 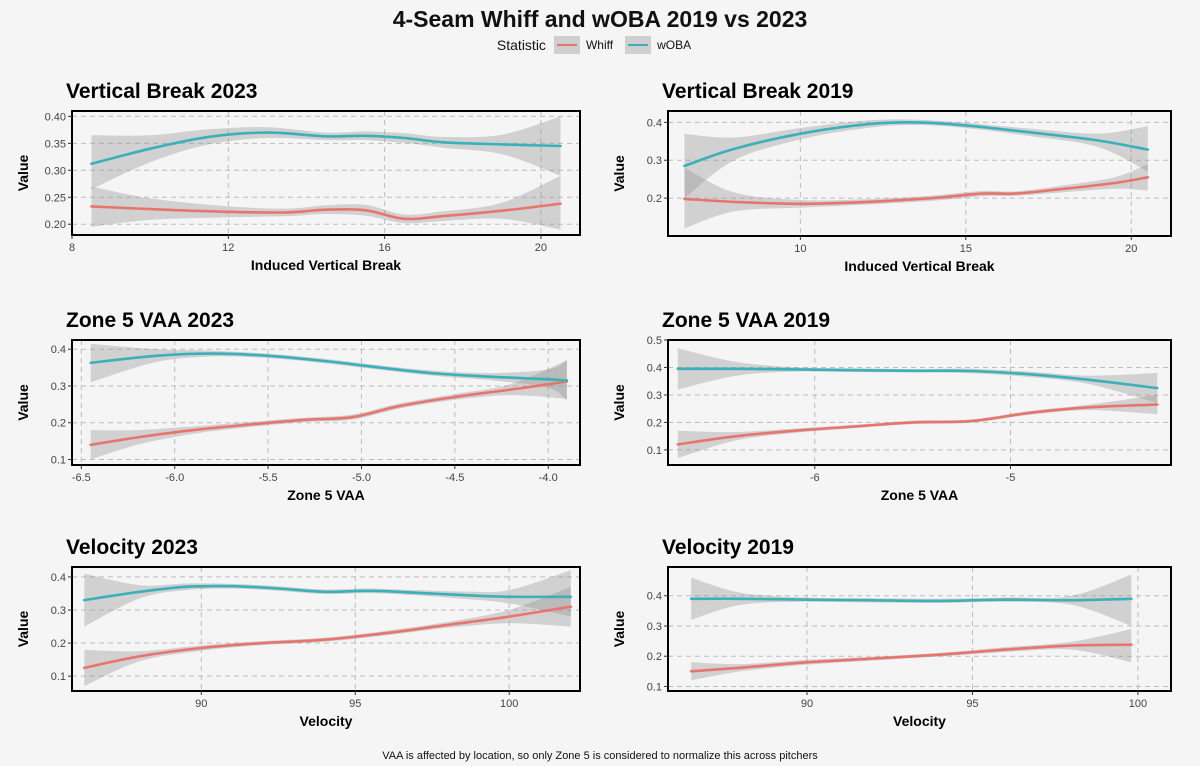 What do you see at coordinates (521, 45) in the screenshot?
I see `legend-title: Statistic` at bounding box center [521, 45].